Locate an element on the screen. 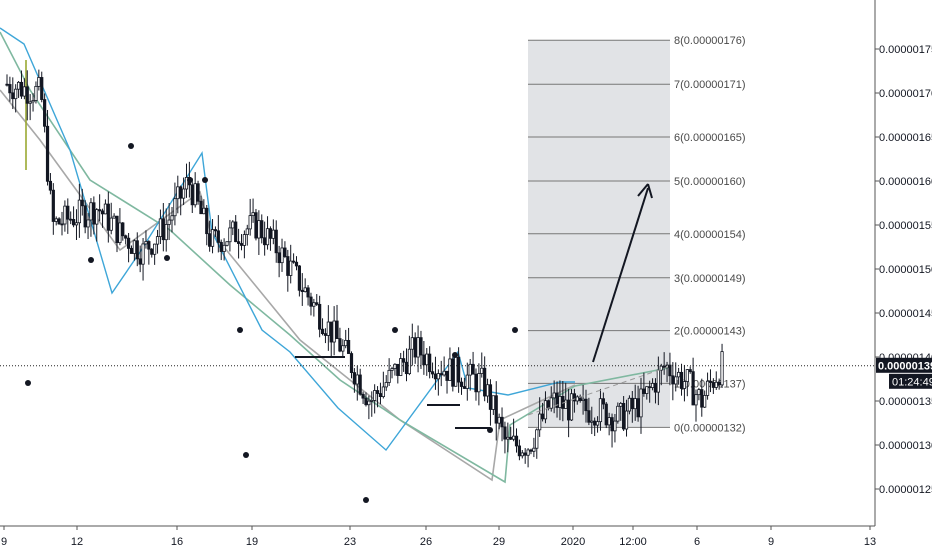 The image size is (932, 550). countdown-tag is located at coordinates (910, 381).